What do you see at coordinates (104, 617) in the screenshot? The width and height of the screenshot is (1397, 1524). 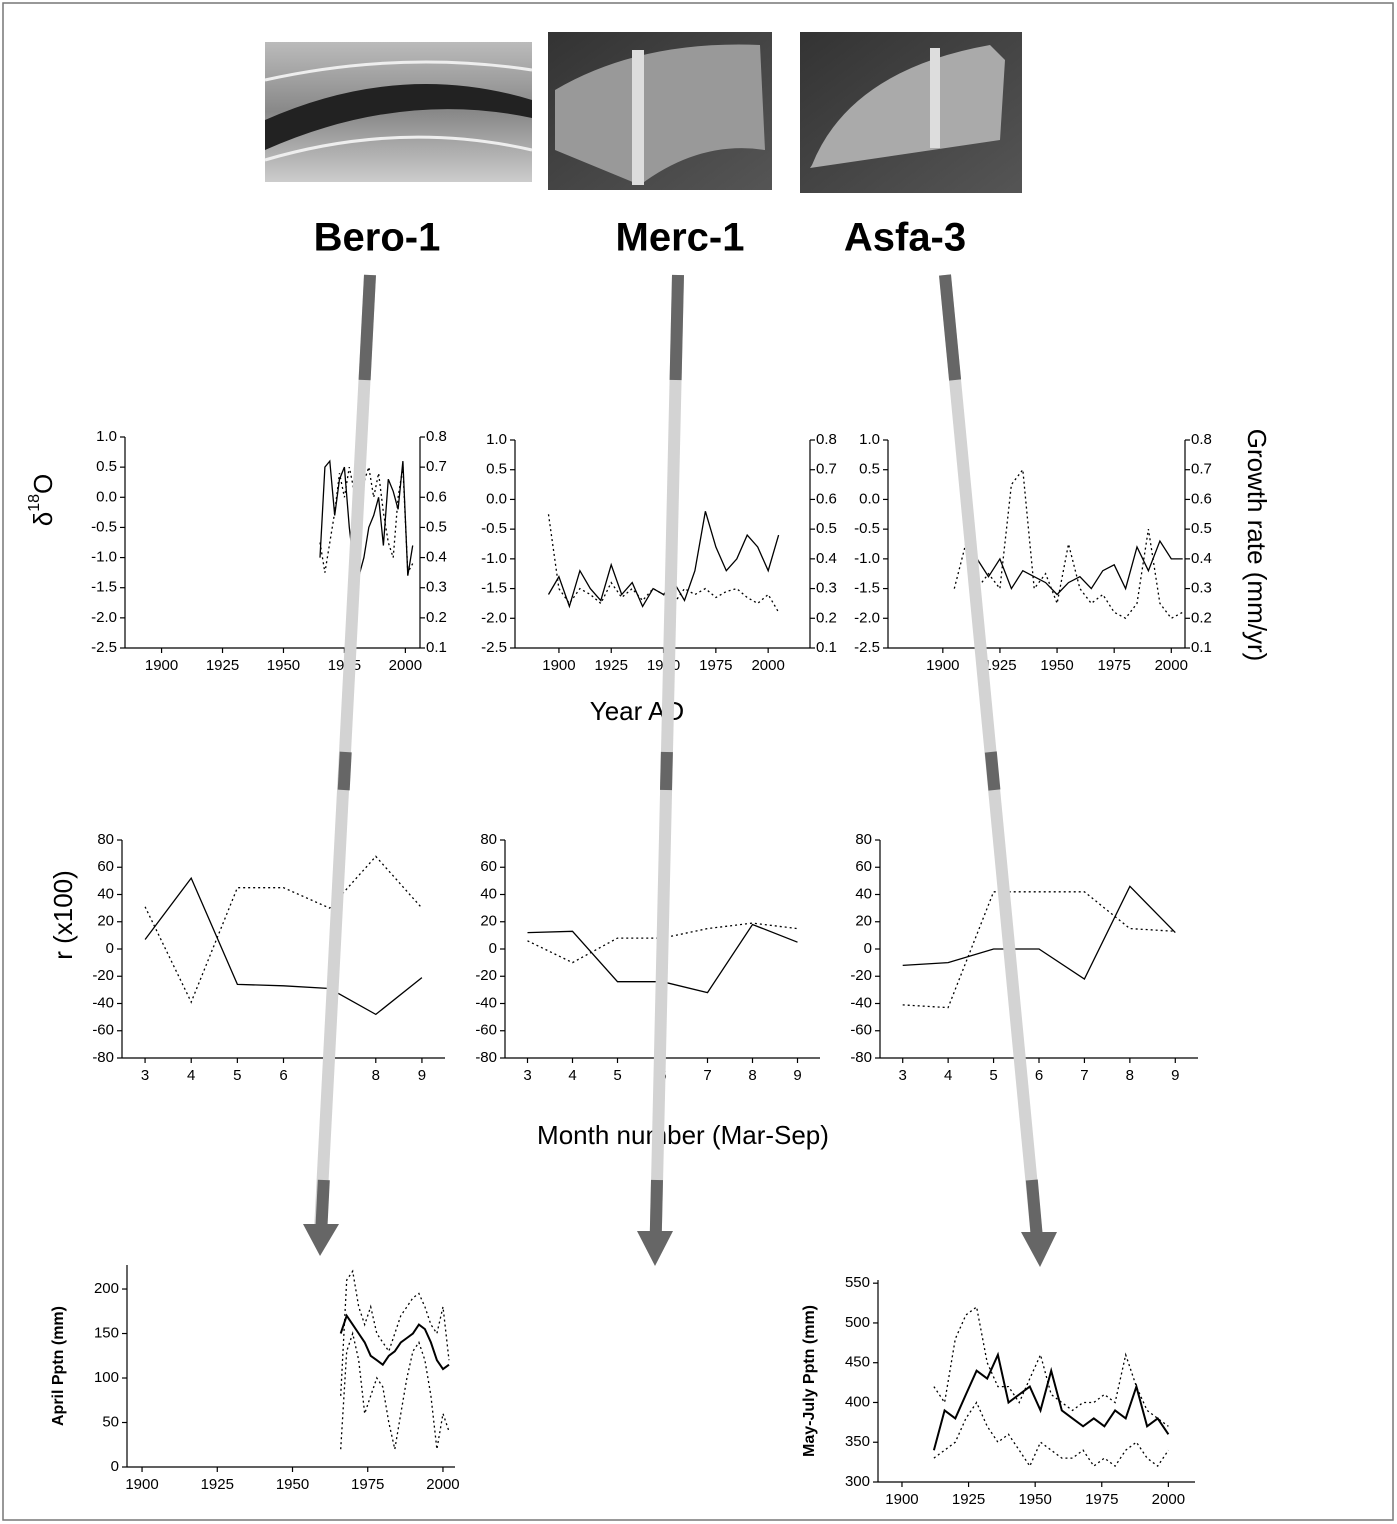 I see `y-tick-label: -2.0` at bounding box center [104, 617].